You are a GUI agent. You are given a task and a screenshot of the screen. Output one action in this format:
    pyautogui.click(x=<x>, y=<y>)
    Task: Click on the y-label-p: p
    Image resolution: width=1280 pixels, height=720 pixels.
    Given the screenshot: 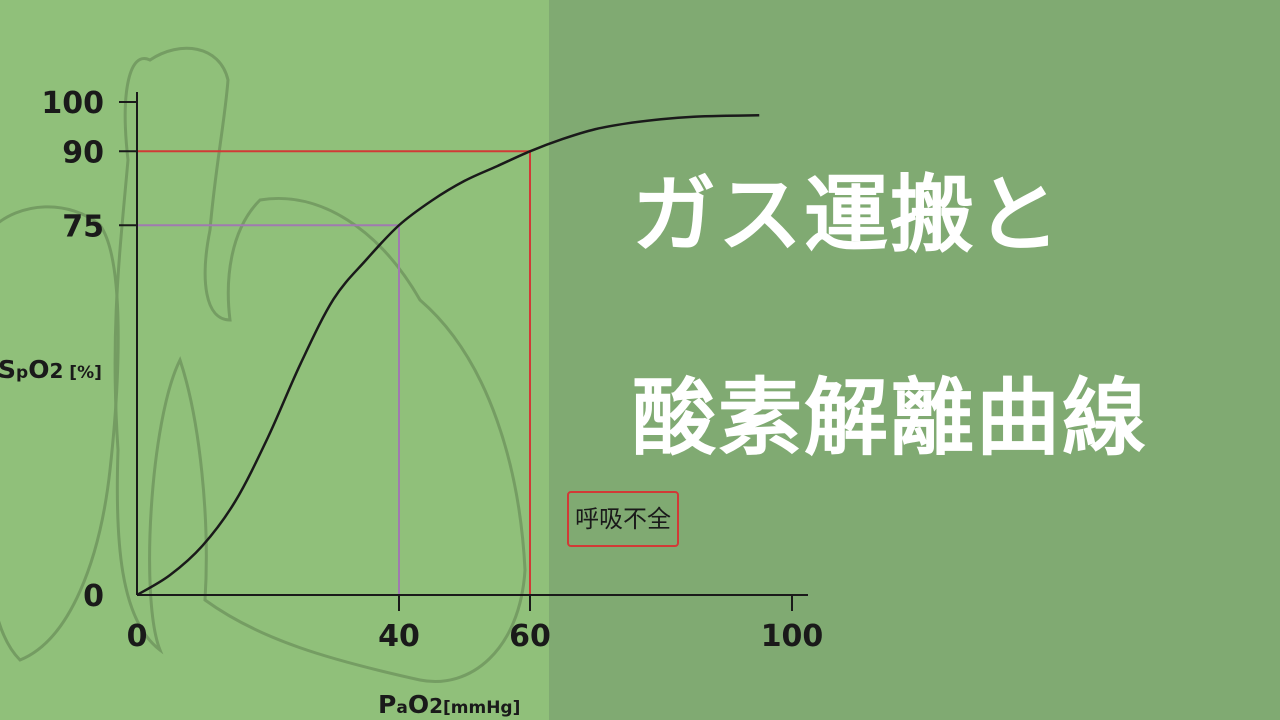 What is the action you would take?
    pyautogui.click(x=22, y=373)
    